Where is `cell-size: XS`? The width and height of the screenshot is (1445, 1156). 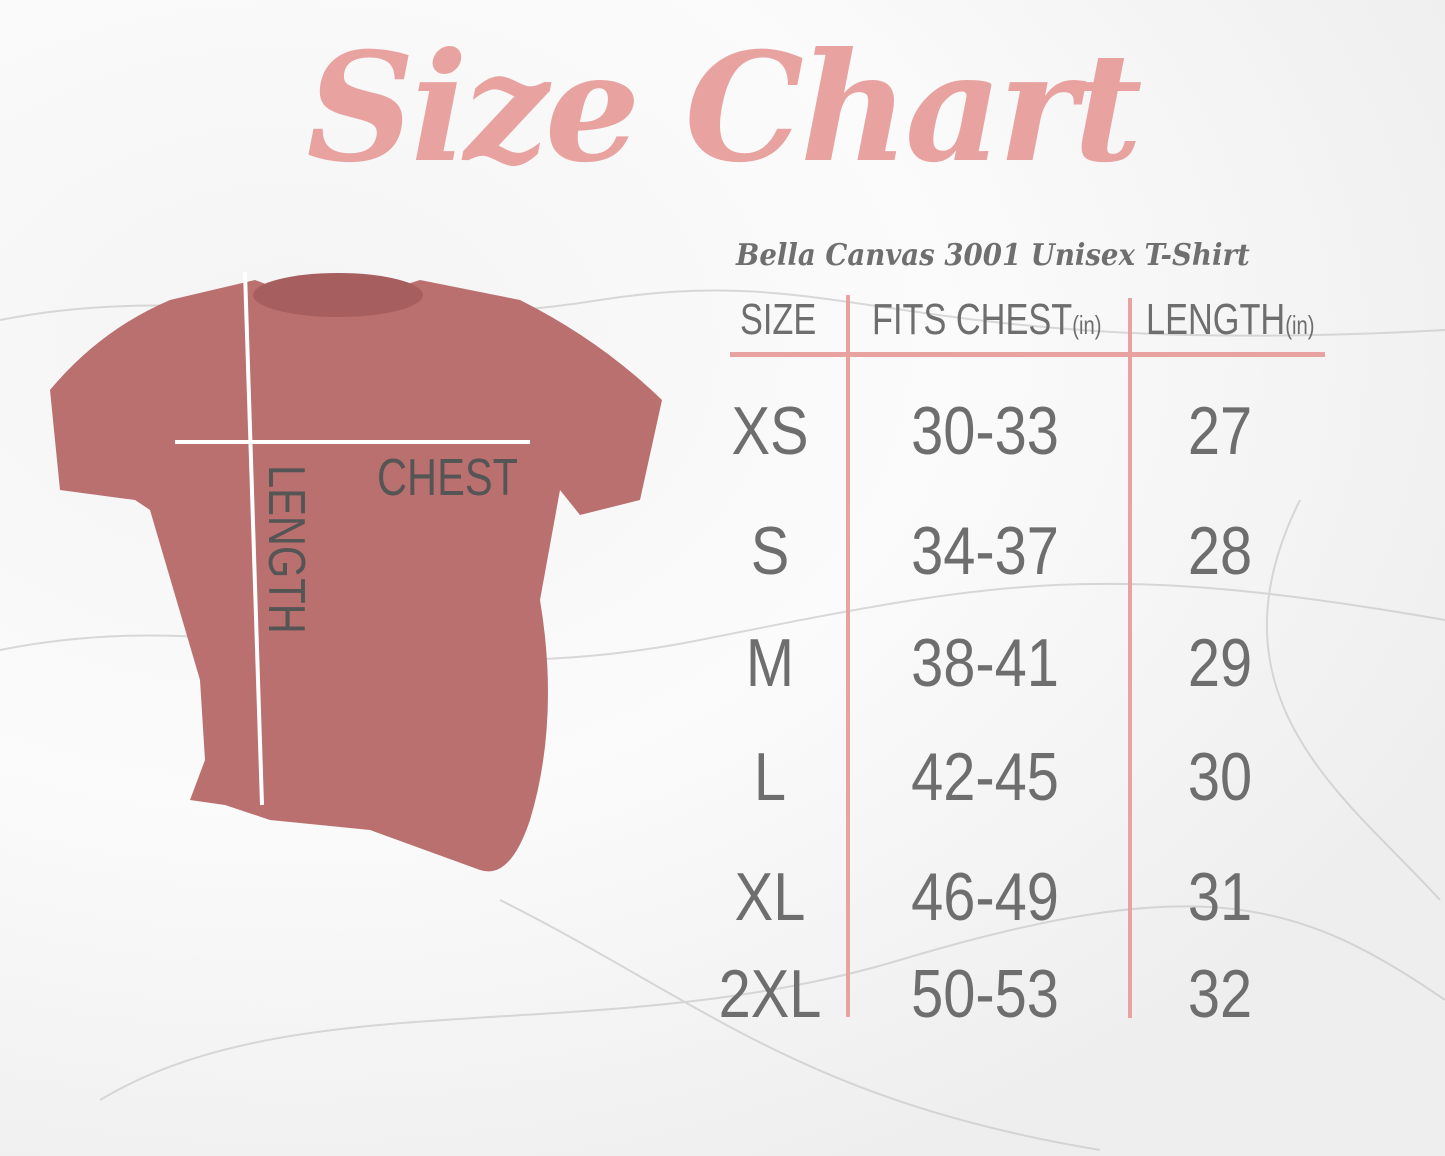
cell-size: XS is located at coordinates (770, 431).